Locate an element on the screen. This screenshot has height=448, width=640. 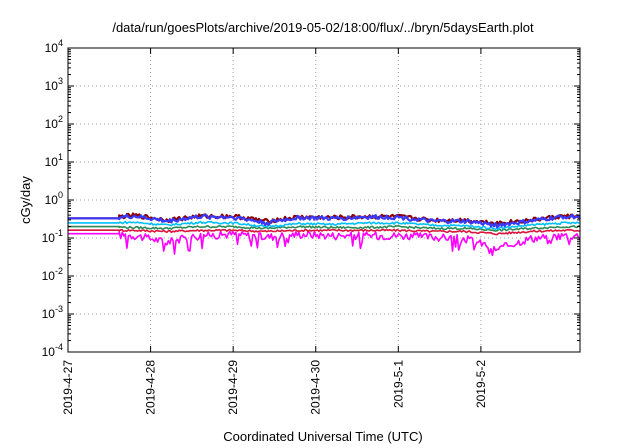
y-tick-label: 10² is located at coordinates (54, 122).